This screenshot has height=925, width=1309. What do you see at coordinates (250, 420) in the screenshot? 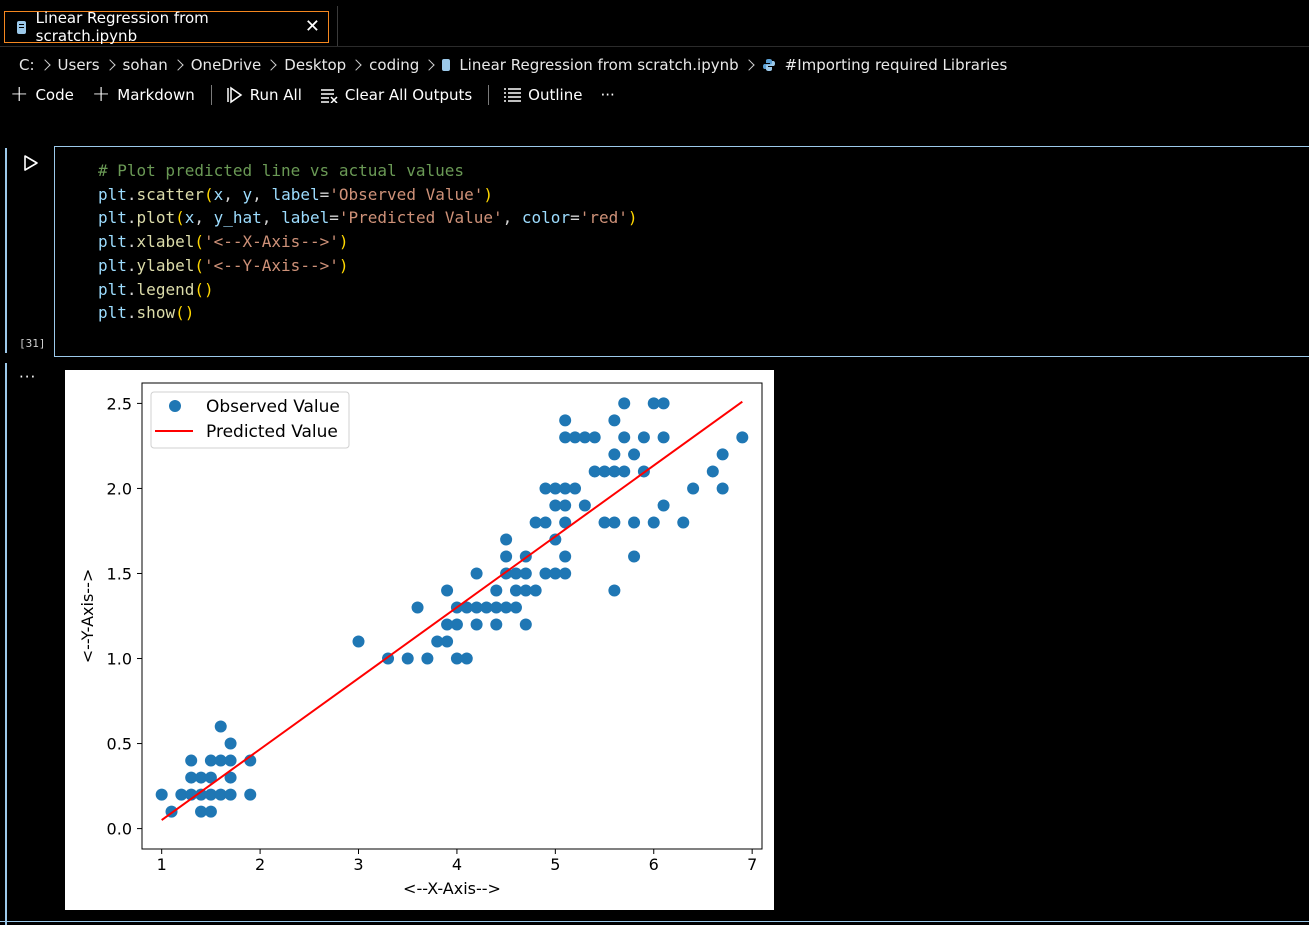
I see `legend-box` at bounding box center [250, 420].